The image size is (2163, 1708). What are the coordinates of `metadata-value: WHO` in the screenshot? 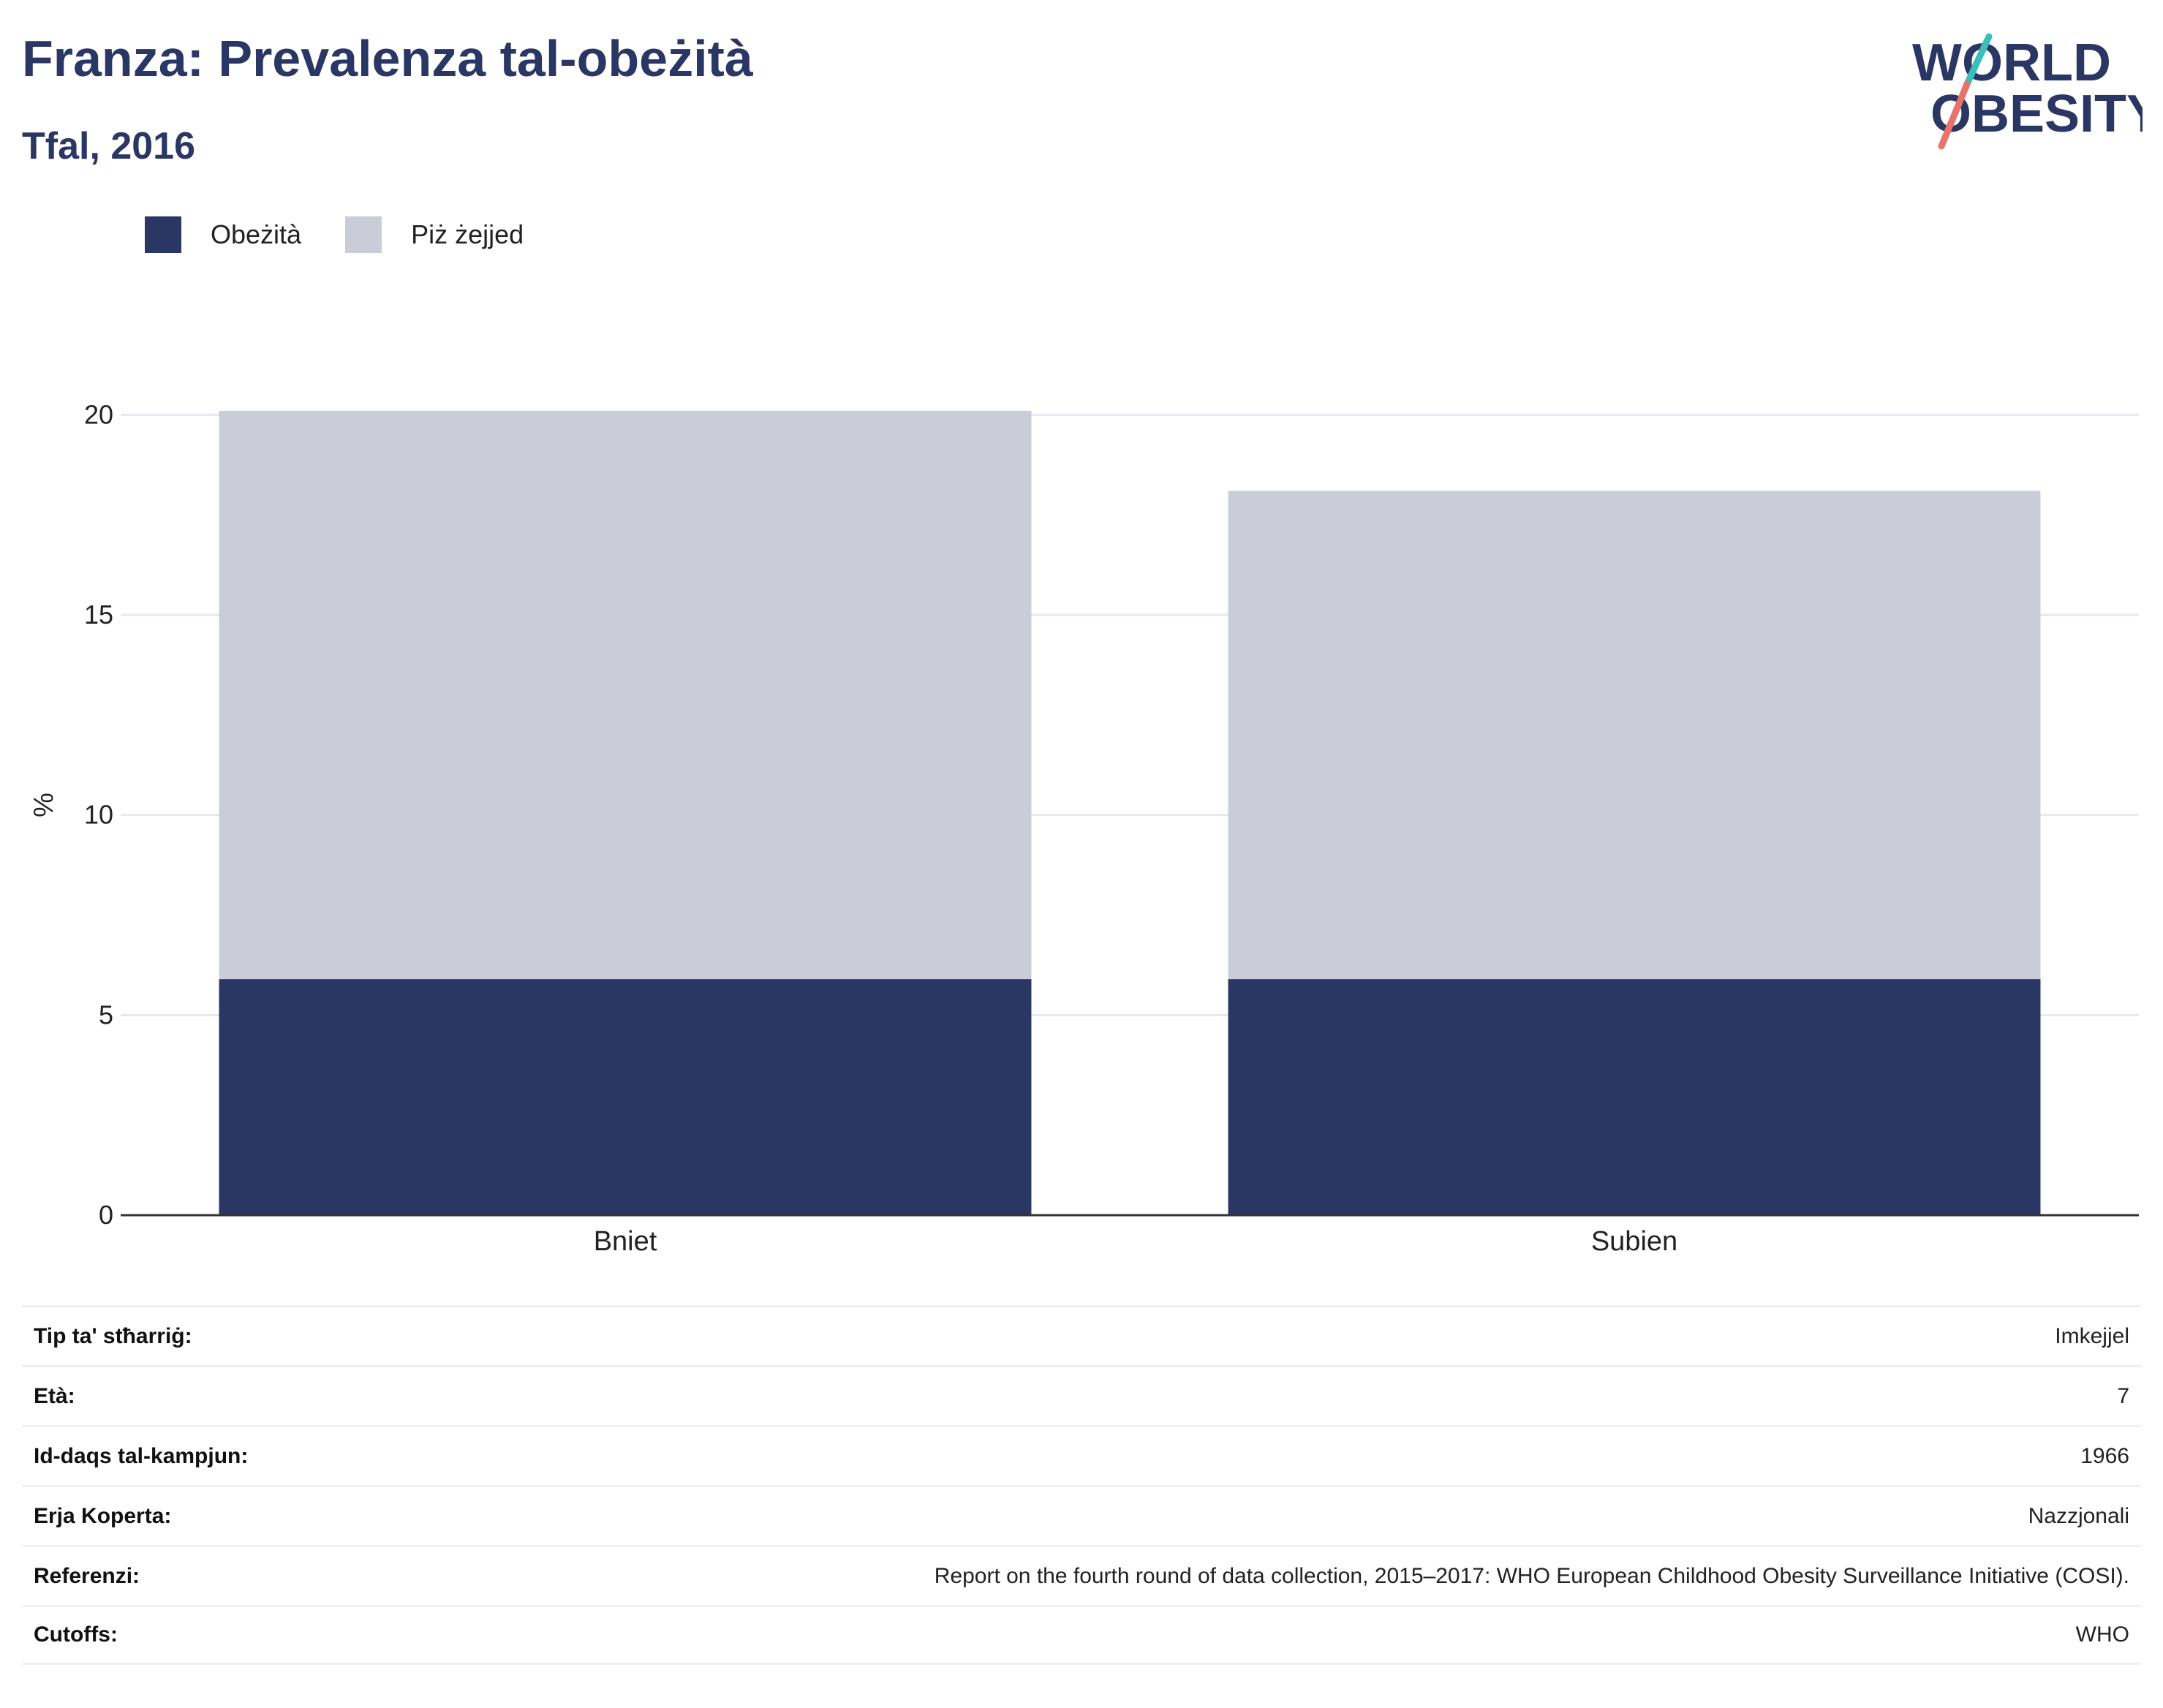 It's located at (2102, 1634).